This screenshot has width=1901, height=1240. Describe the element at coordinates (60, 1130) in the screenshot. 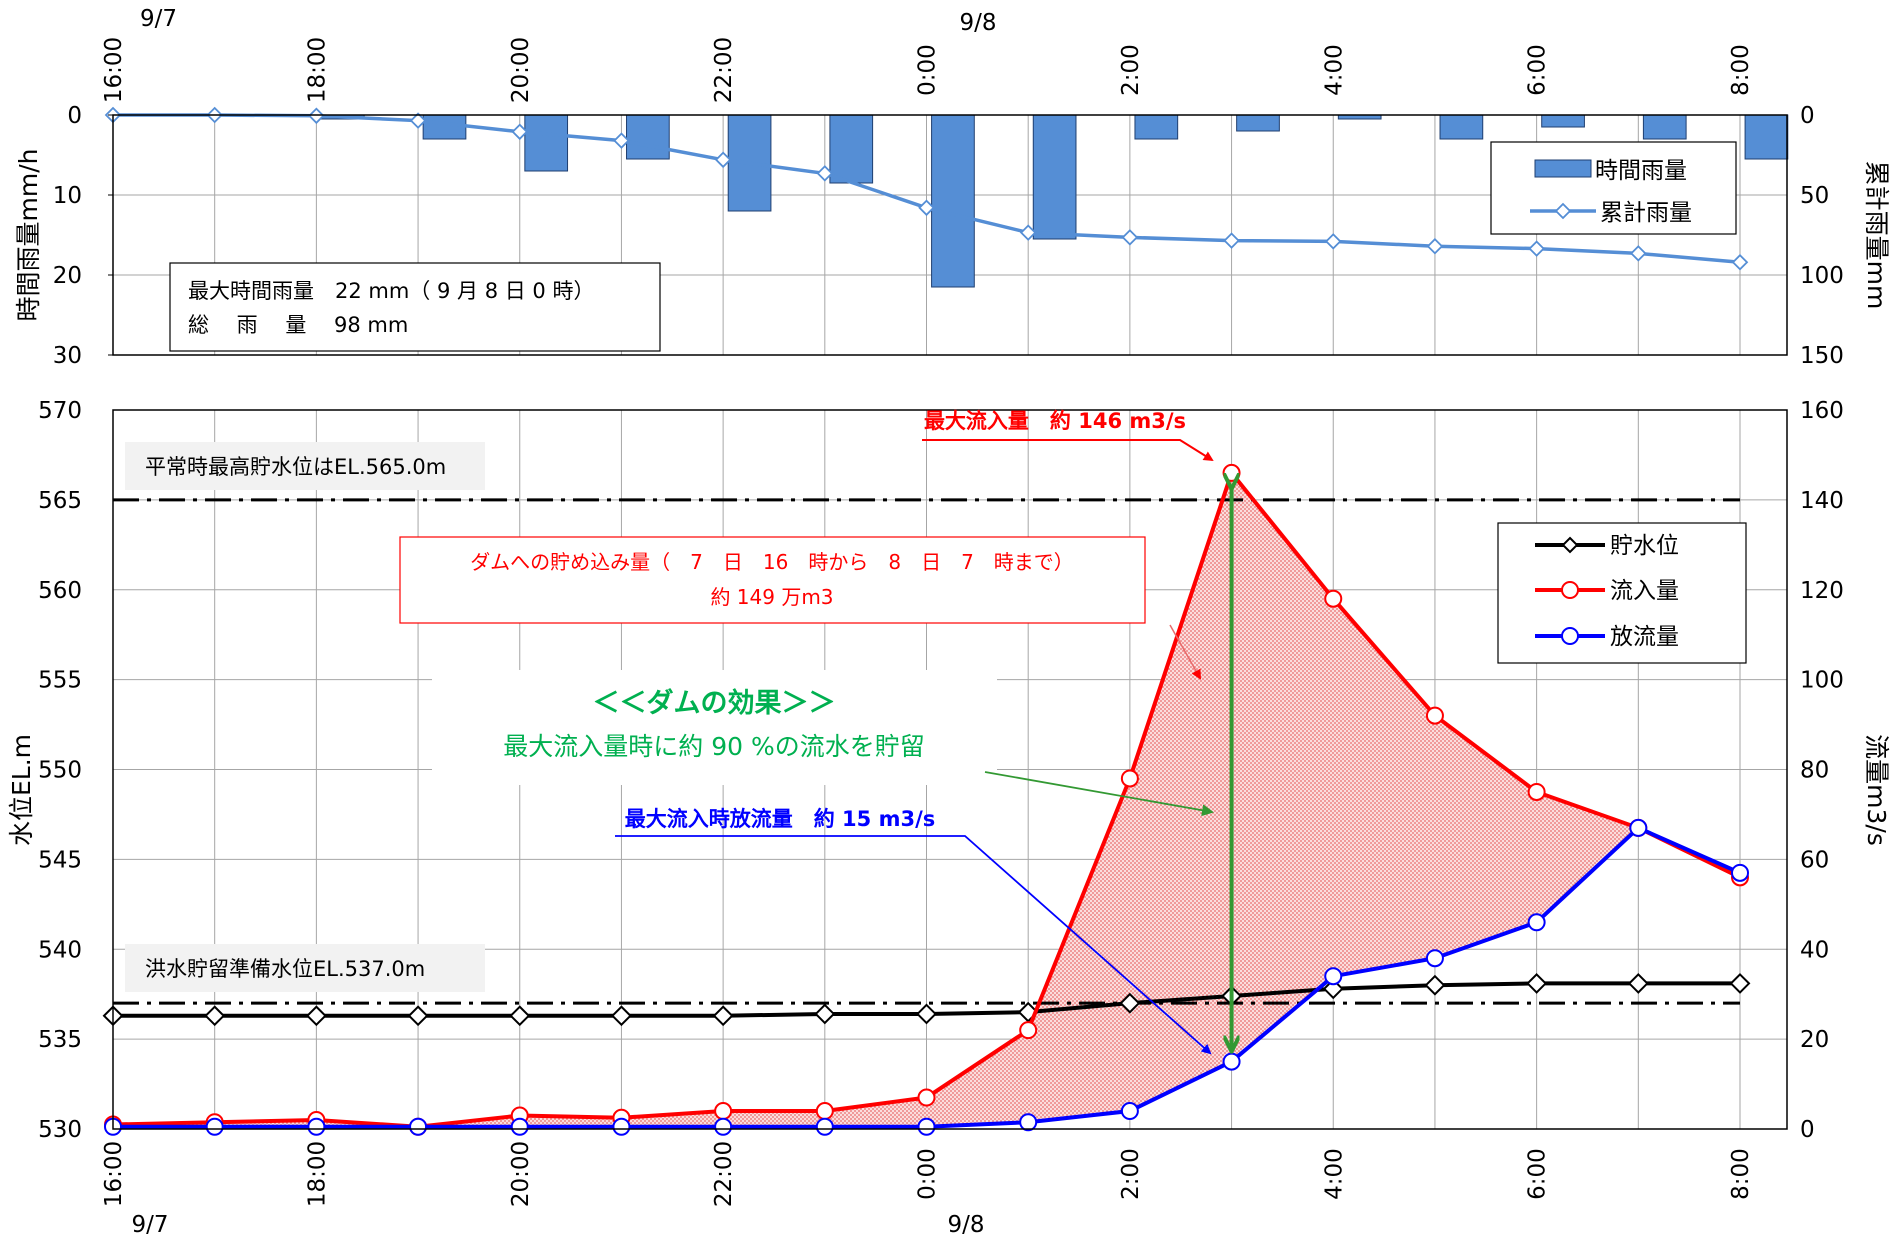

I see `water-level-tick-label: 530` at that location.